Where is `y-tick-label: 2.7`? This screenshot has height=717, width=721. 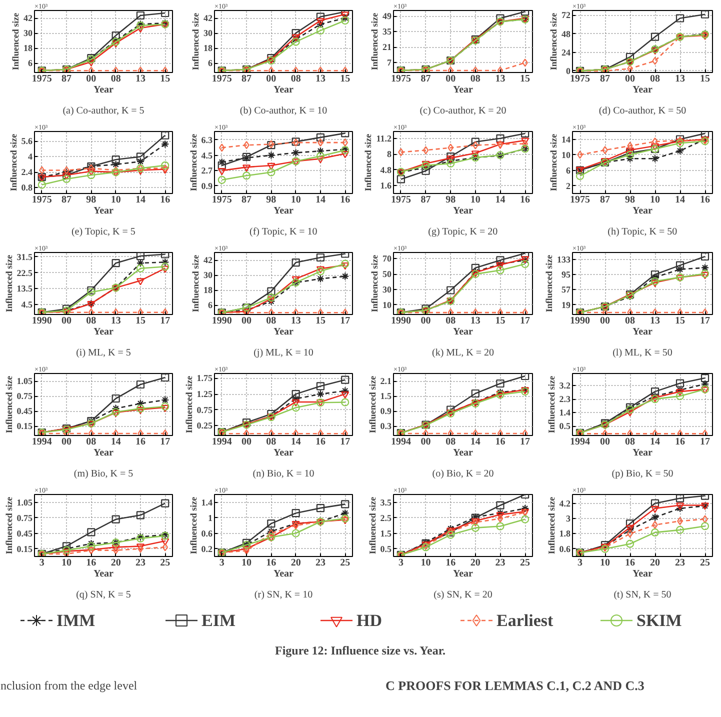 y-tick-label: 2.7 is located at coordinates (207, 171).